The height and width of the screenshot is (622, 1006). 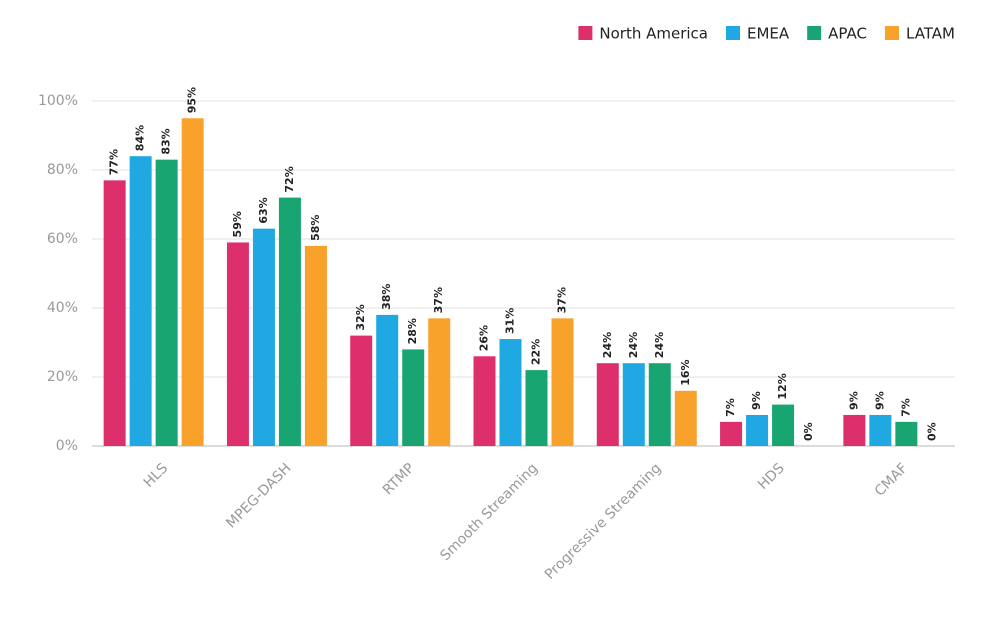 What do you see at coordinates (289, 179) in the screenshot?
I see `value-label: 72%` at bounding box center [289, 179].